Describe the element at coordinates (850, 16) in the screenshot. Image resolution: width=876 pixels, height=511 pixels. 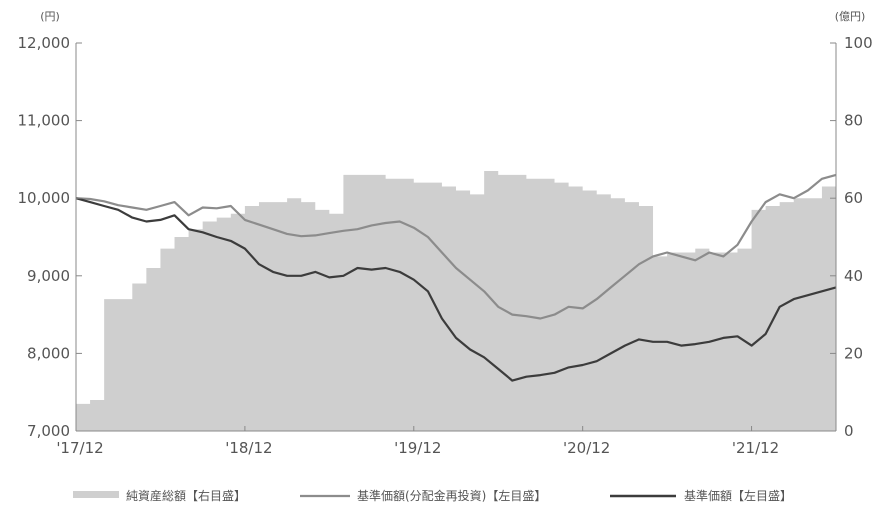
I see `right-axis-unit: (億円)` at that location.